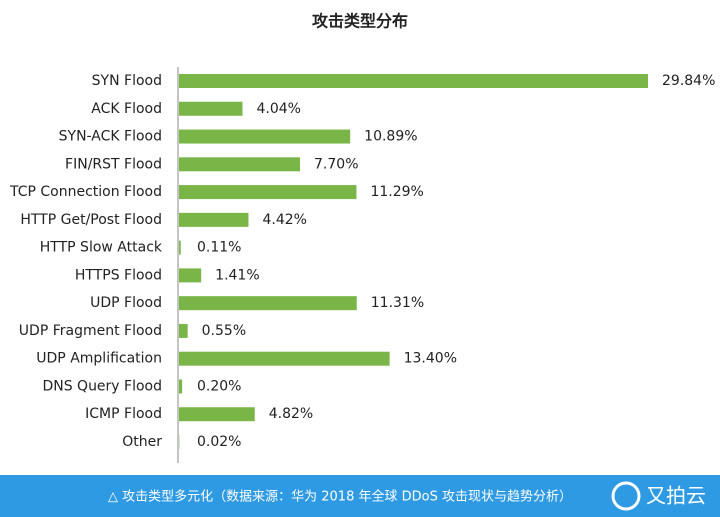 This screenshot has width=720, height=517. Describe the element at coordinates (626, 496) in the screenshot. I see `logo-icon` at that location.